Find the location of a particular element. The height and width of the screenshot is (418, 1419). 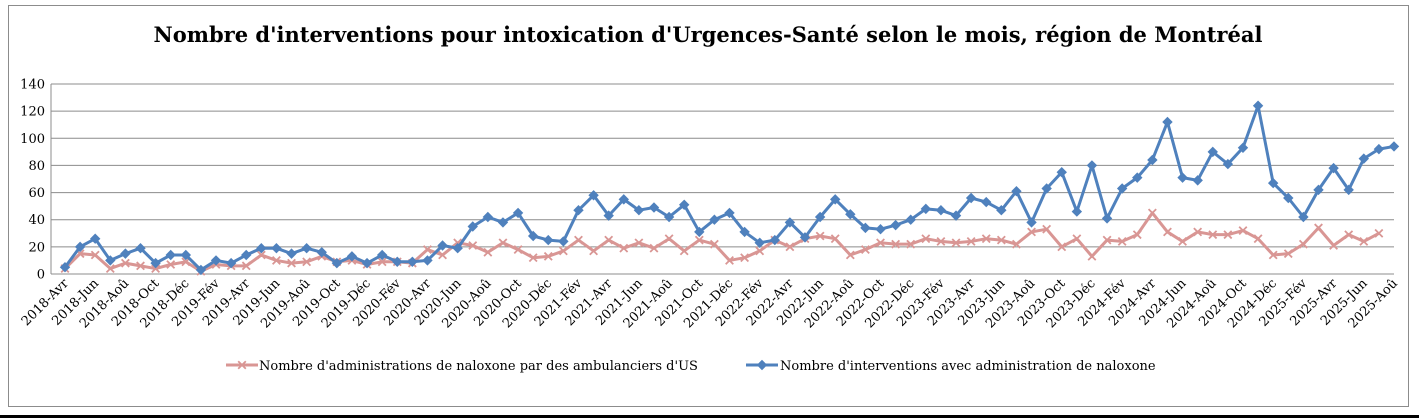

y-tick-label: 0 is located at coordinates (41, 275).